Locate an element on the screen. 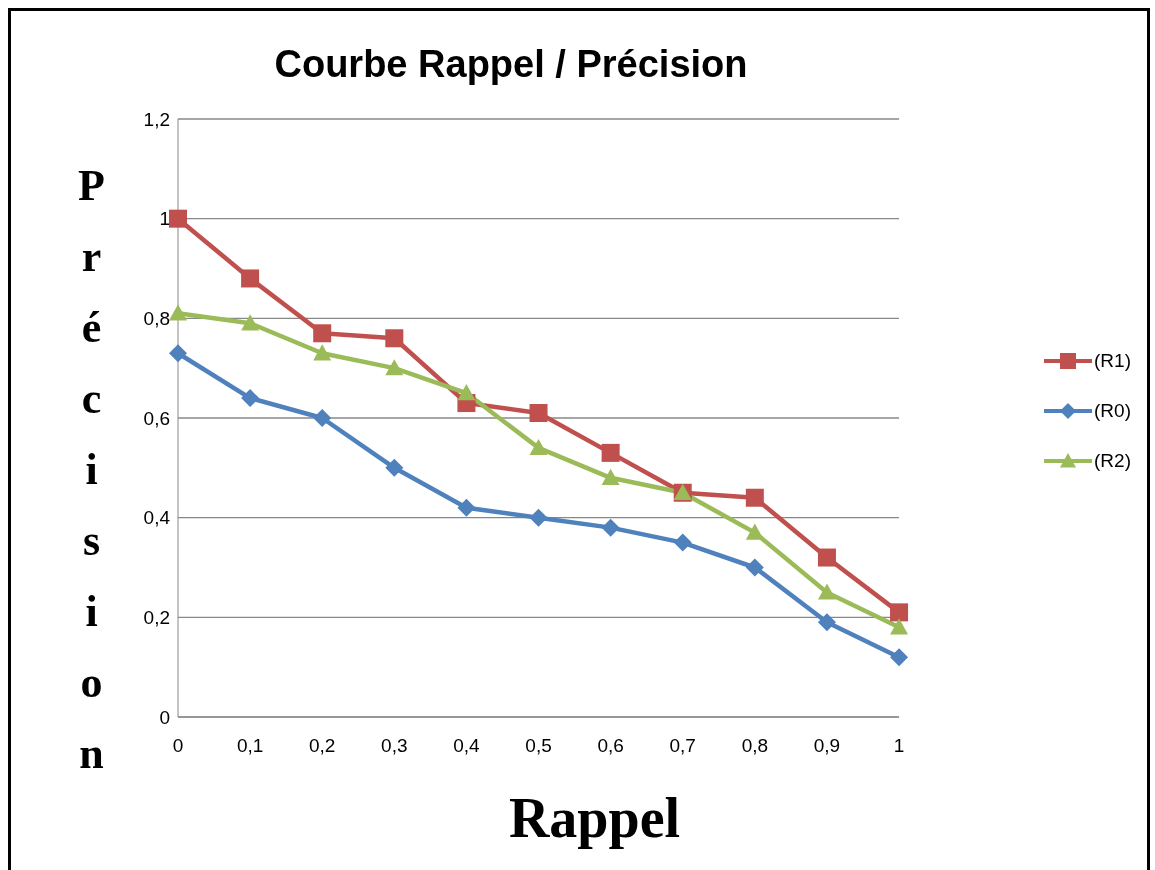 The image size is (1155, 870). chart-title: Courbe Rappel / Précision is located at coordinates (511, 64).